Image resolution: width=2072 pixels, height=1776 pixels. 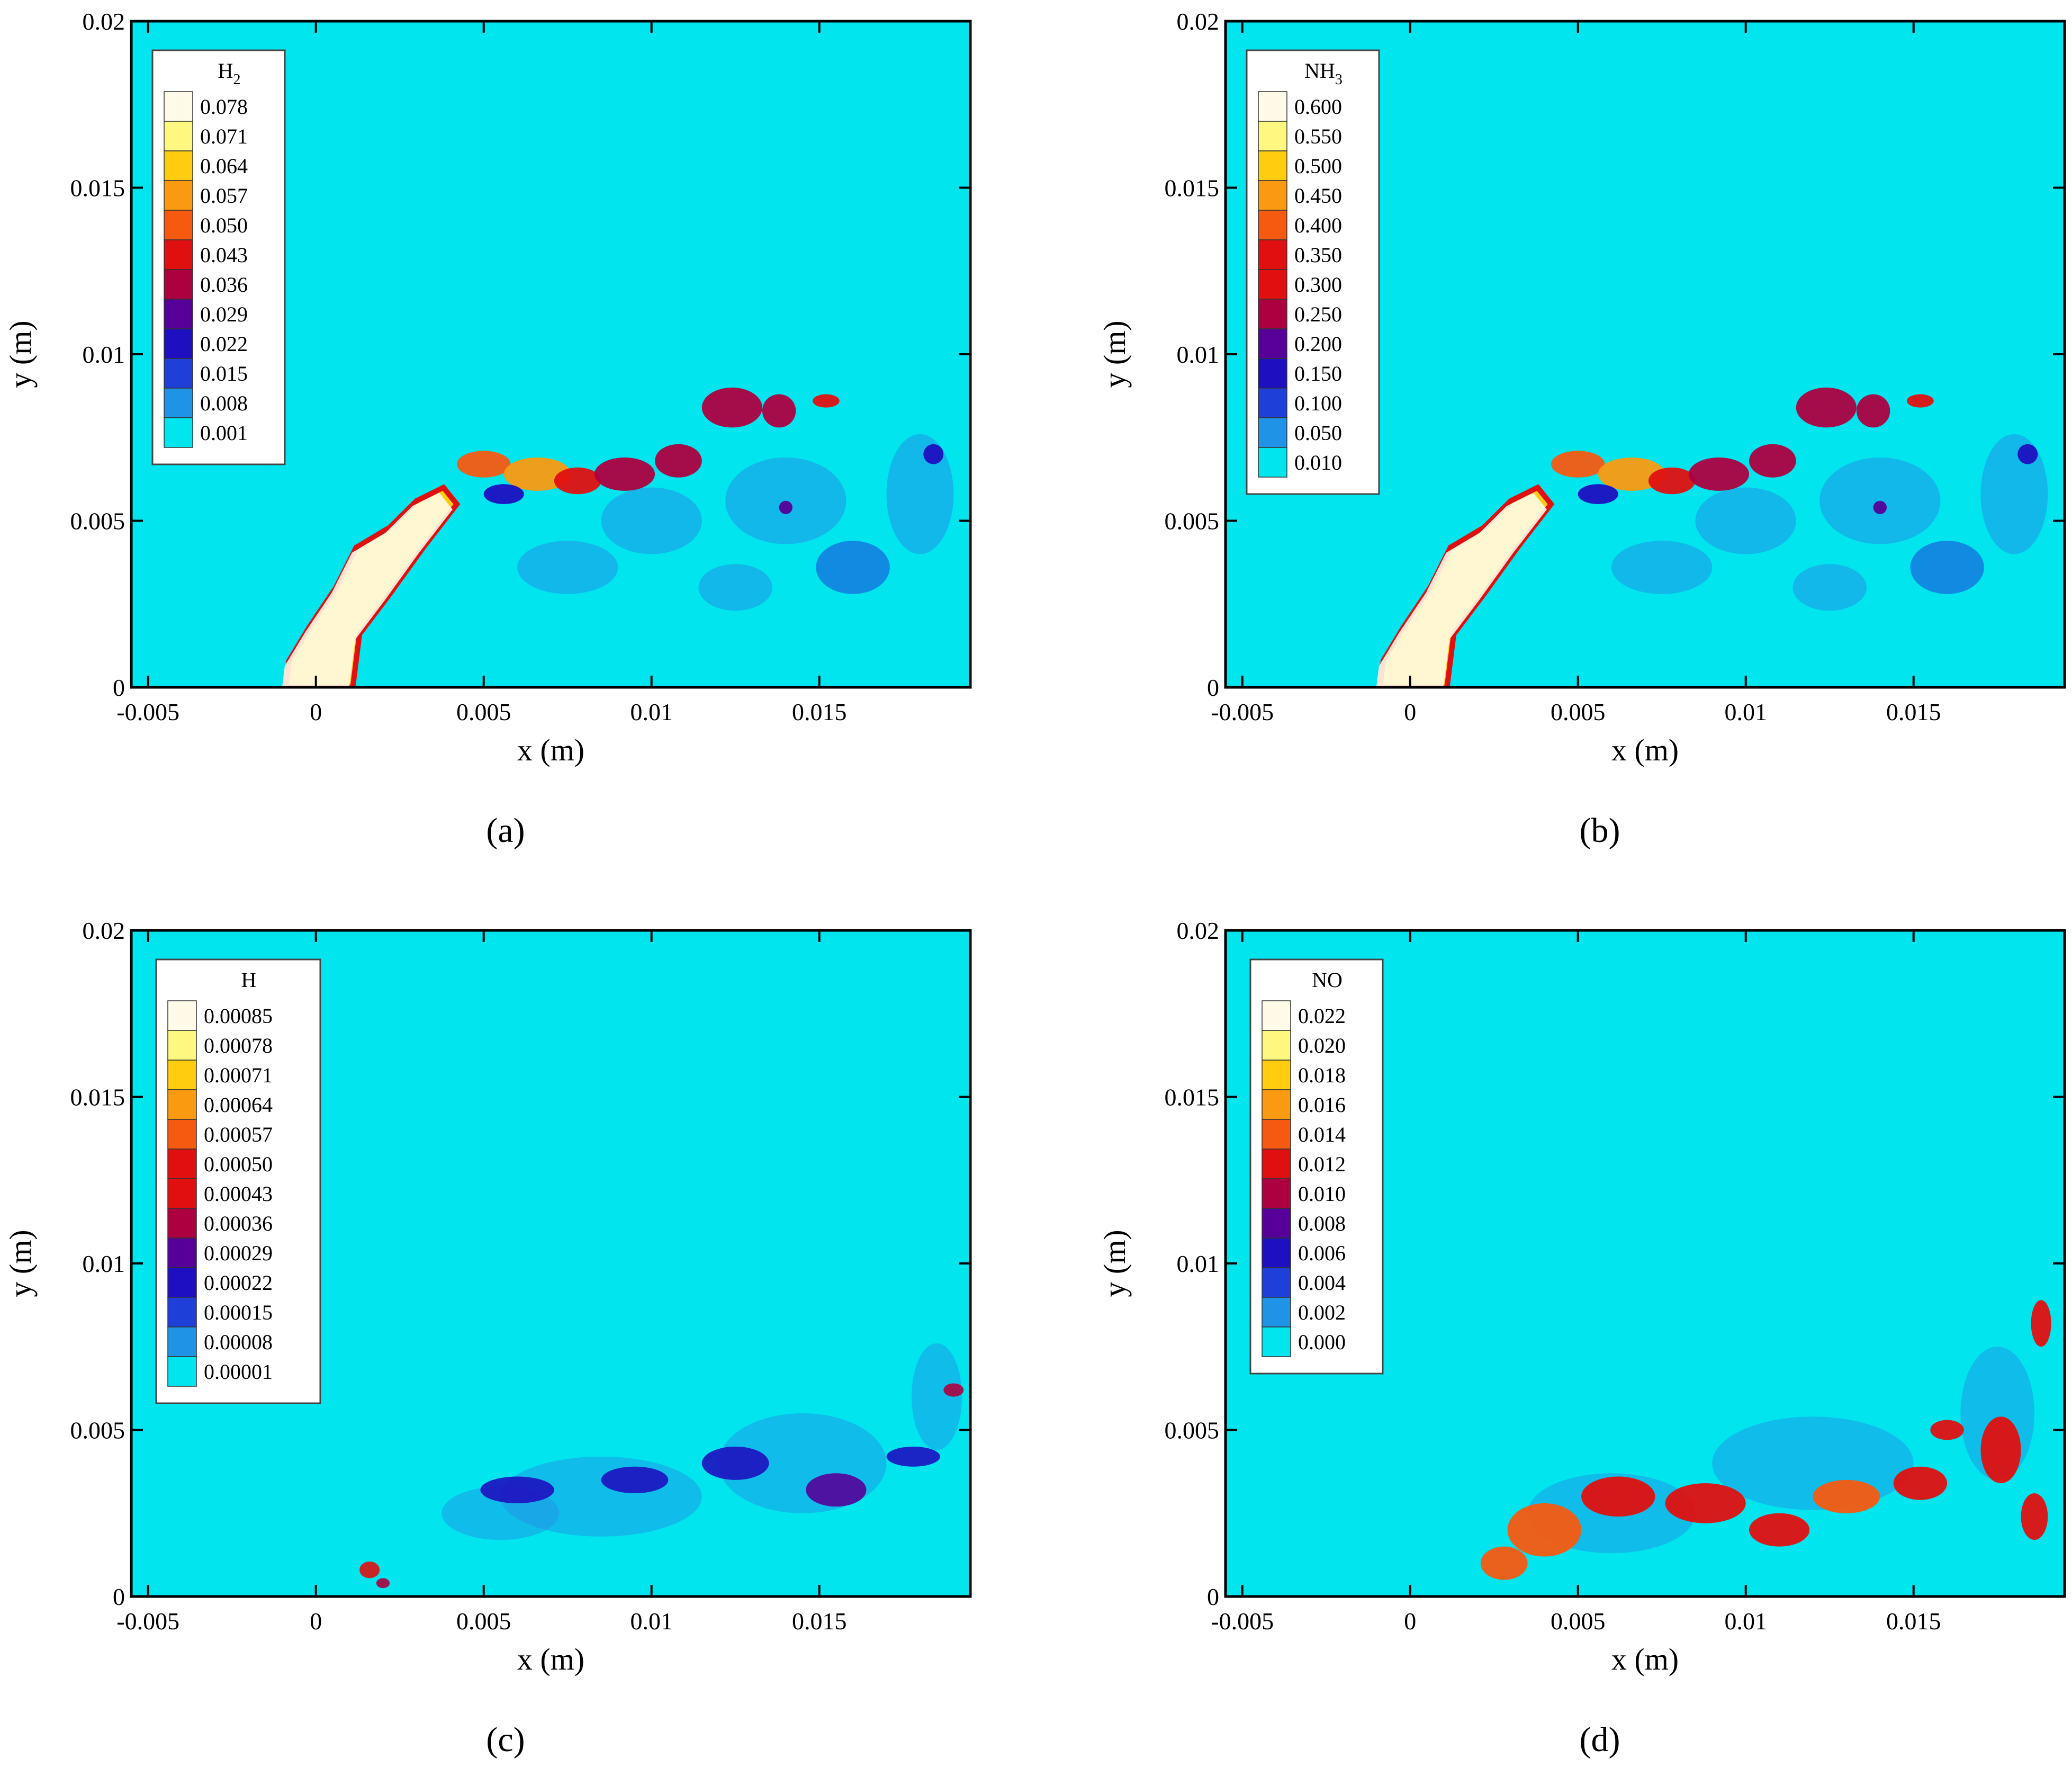 What do you see at coordinates (236, 79) in the screenshot?
I see `legend-title-subscript: 2` at bounding box center [236, 79].